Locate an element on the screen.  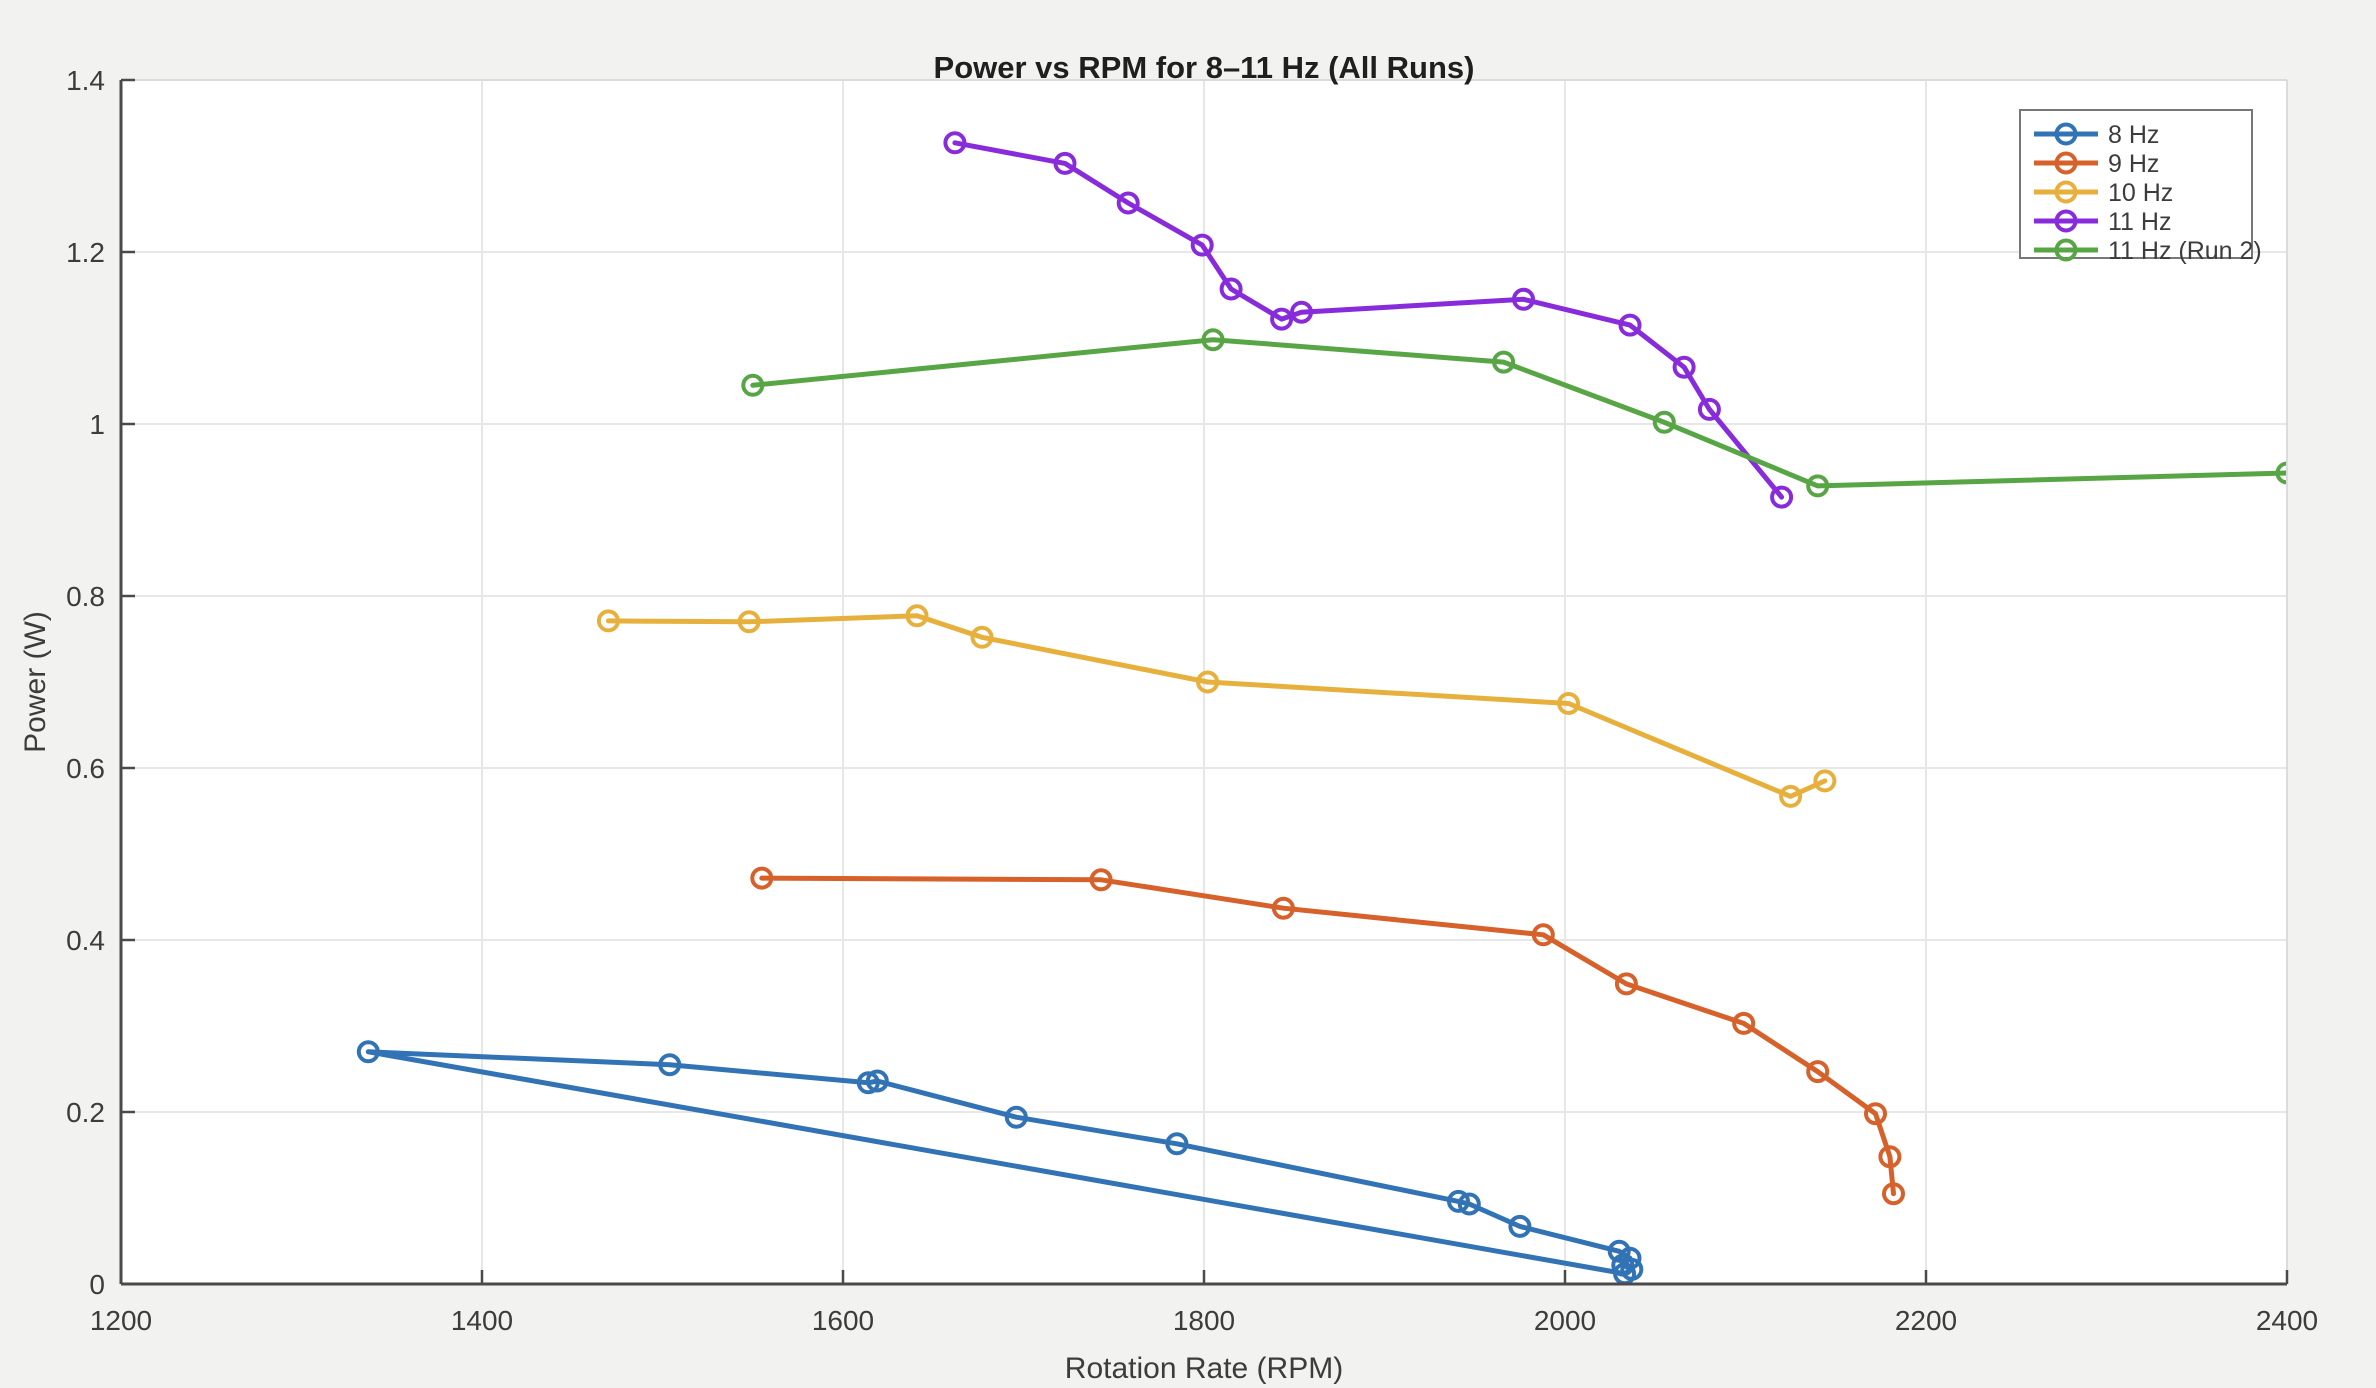
legend-label: 11 Hz (Run 2) is located at coordinates (2185, 251).